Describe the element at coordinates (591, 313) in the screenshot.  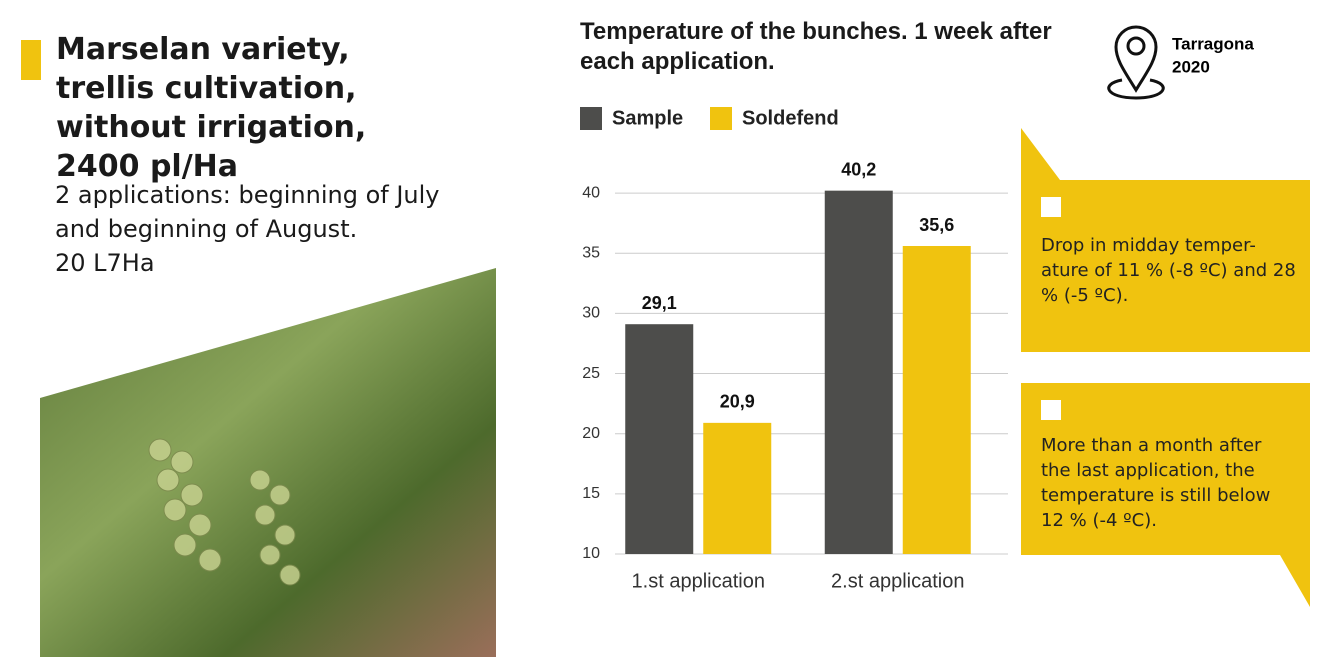
I see `y-tick-label: 30` at that location.